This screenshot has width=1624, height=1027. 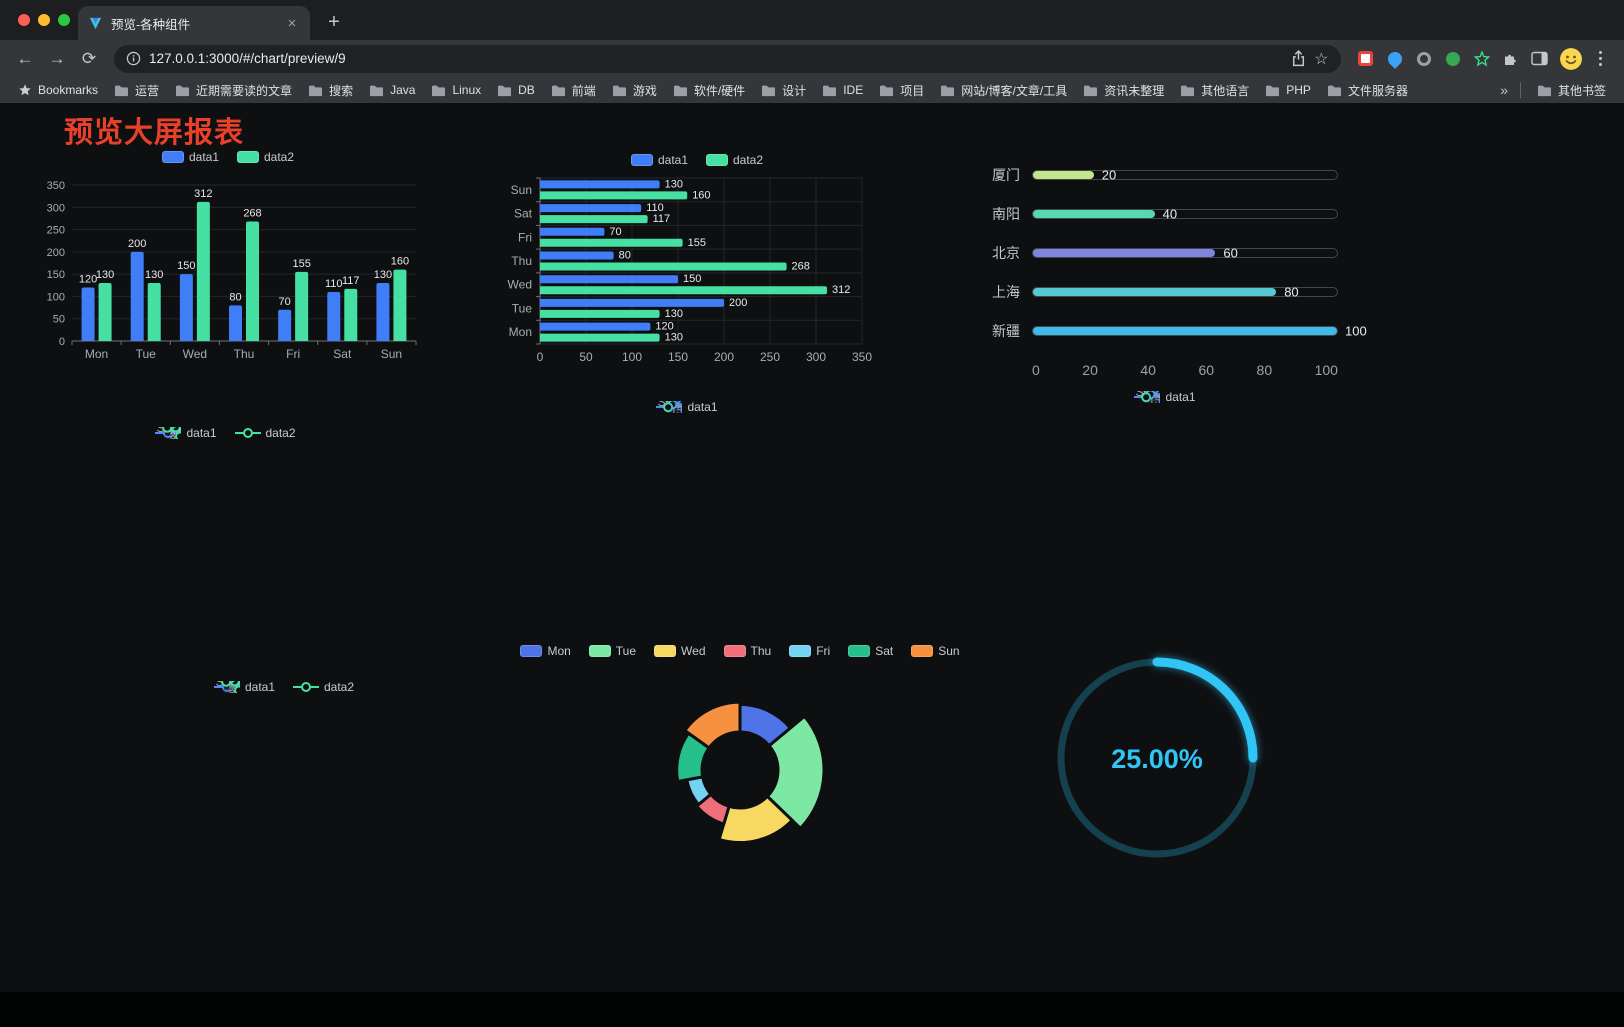 What do you see at coordinates (225, 541) in the screenshot?
I see `two-series-line-canvas` at bounding box center [225, 541].